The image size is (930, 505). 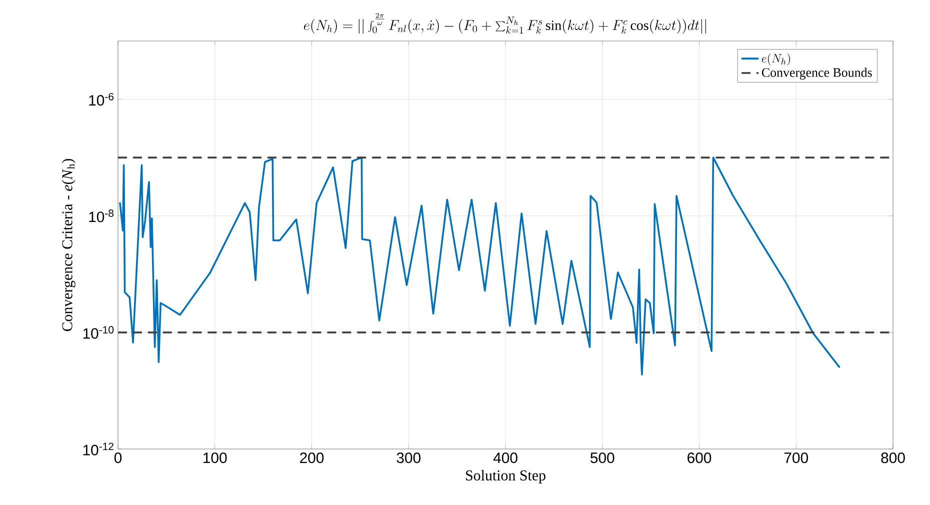 What do you see at coordinates (312, 458) in the screenshot?
I see `x-tick-label: 200` at bounding box center [312, 458].